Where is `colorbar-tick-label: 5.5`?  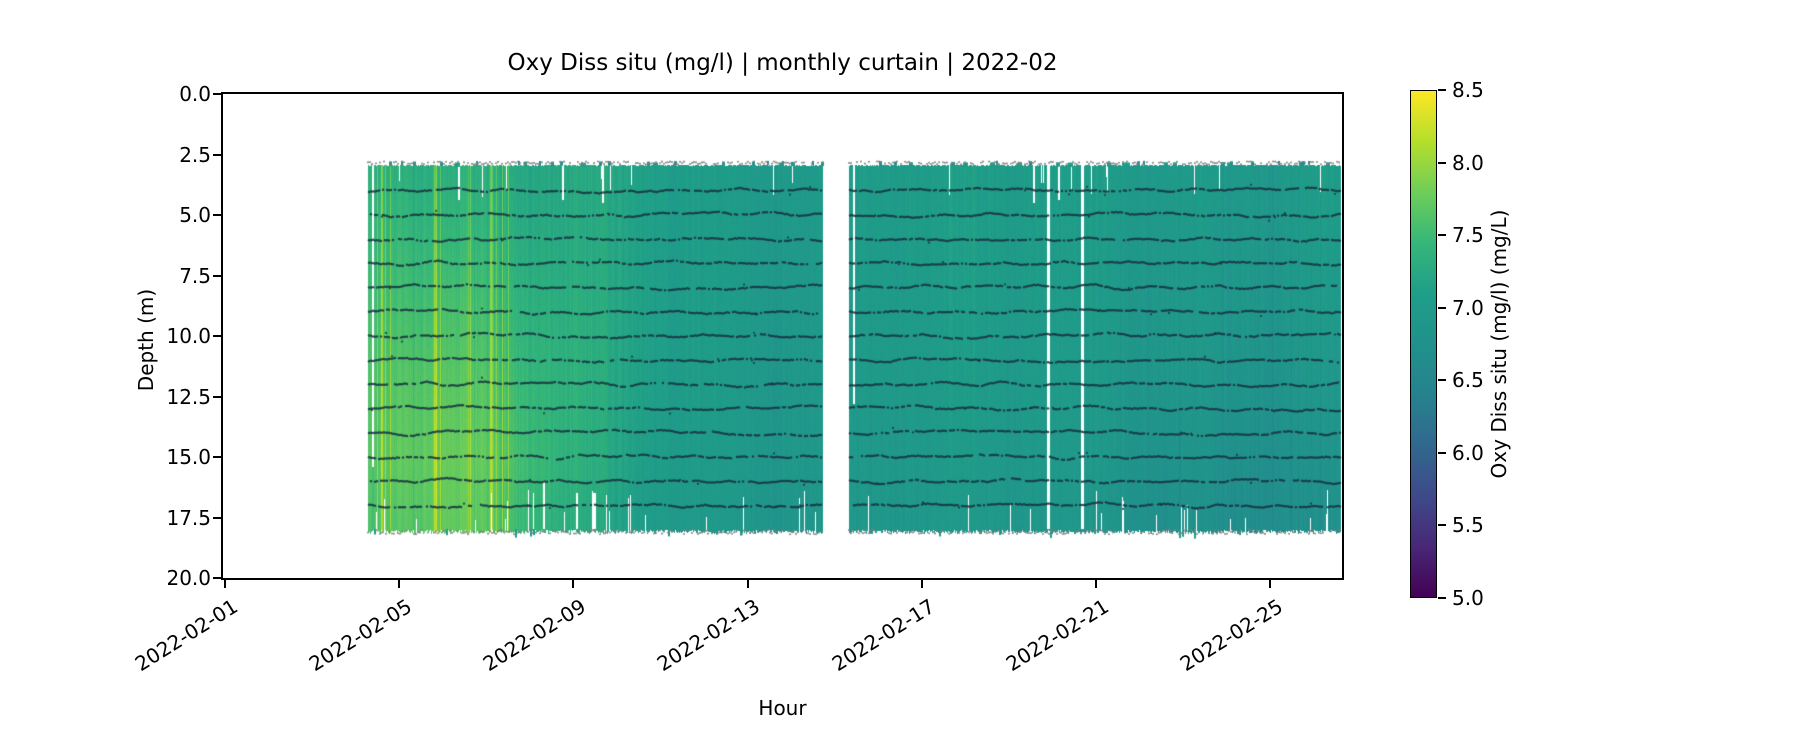 colorbar-tick-label: 5.5 is located at coordinates (1468, 525).